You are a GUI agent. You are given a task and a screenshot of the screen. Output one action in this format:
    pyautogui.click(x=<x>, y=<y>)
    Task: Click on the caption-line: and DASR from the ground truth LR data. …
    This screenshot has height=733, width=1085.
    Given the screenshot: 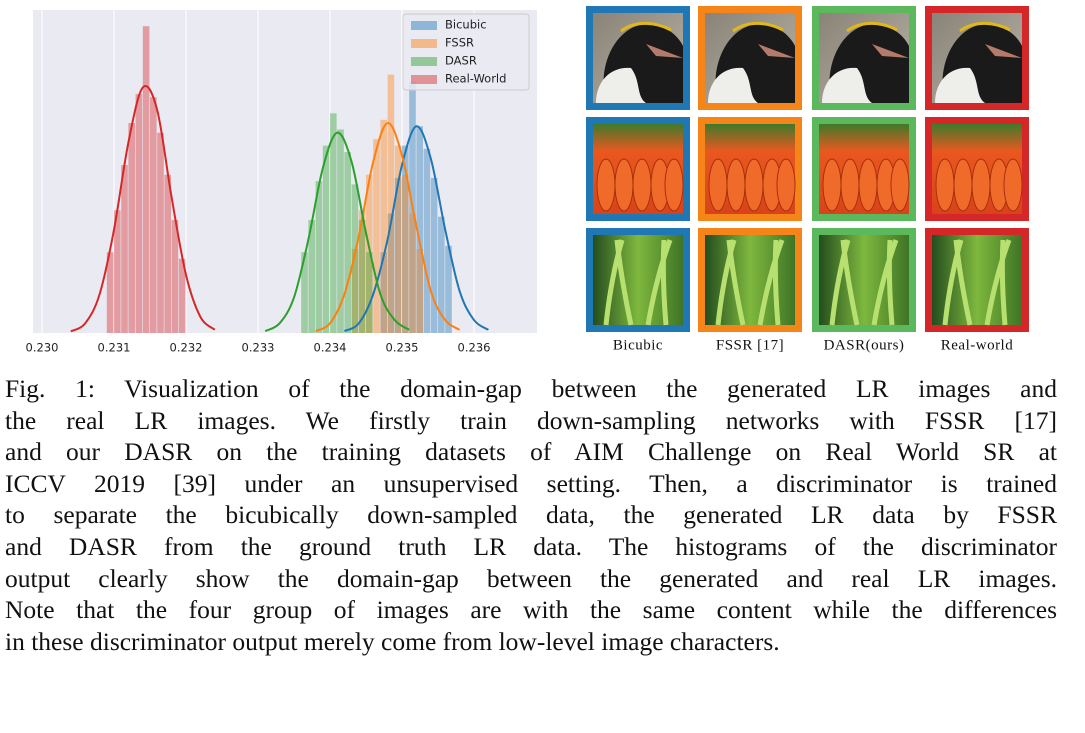 What is the action you would take?
    pyautogui.click(x=531, y=546)
    